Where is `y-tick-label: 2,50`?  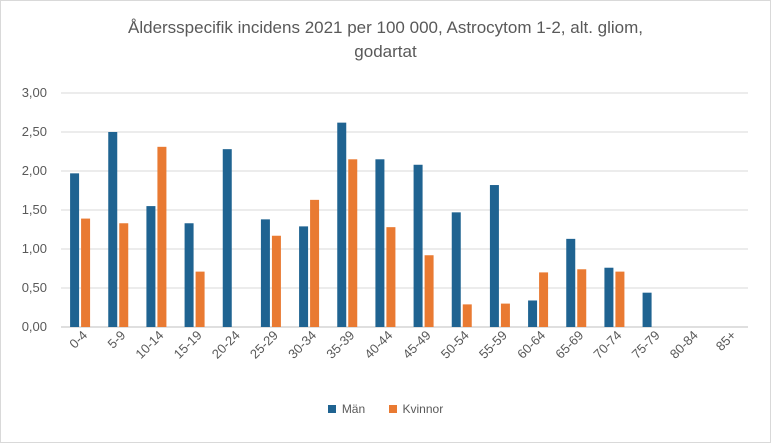 y-tick-label: 2,50 is located at coordinates (34, 131).